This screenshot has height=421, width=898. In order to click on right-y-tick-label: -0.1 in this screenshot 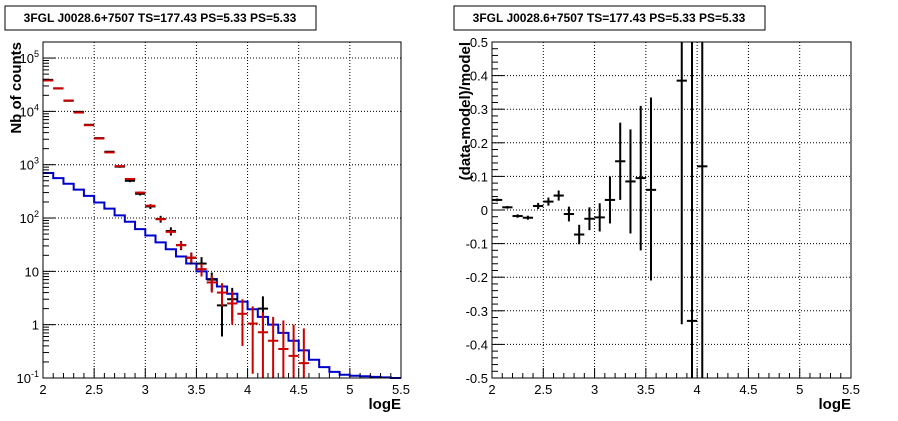, I will do `click(477, 244)`.